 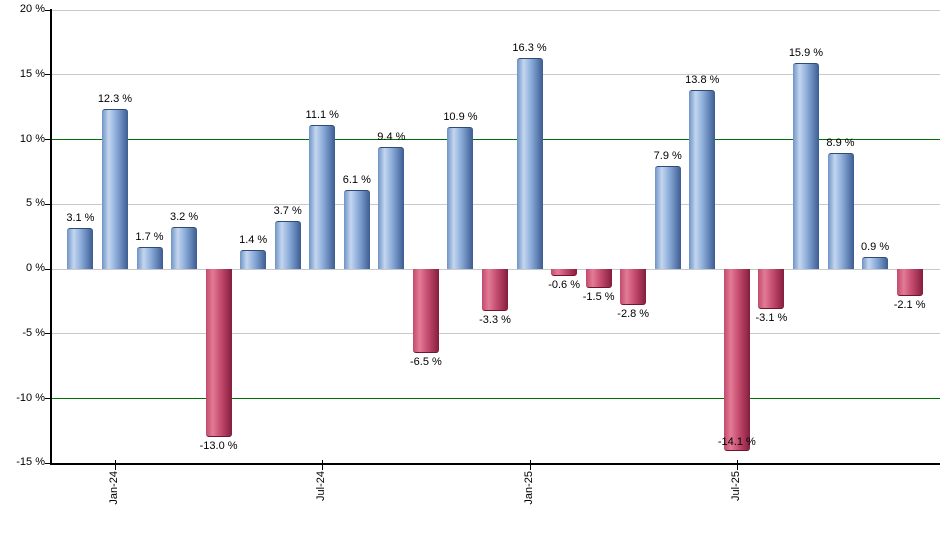 What do you see at coordinates (529, 47) in the screenshot?
I see `bar-value-label: 16.3 %` at bounding box center [529, 47].